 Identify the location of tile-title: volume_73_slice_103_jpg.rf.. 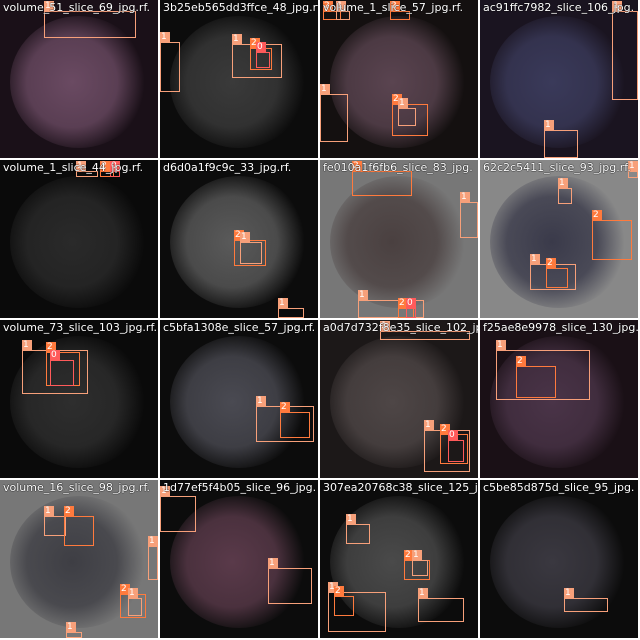
(80, 327).